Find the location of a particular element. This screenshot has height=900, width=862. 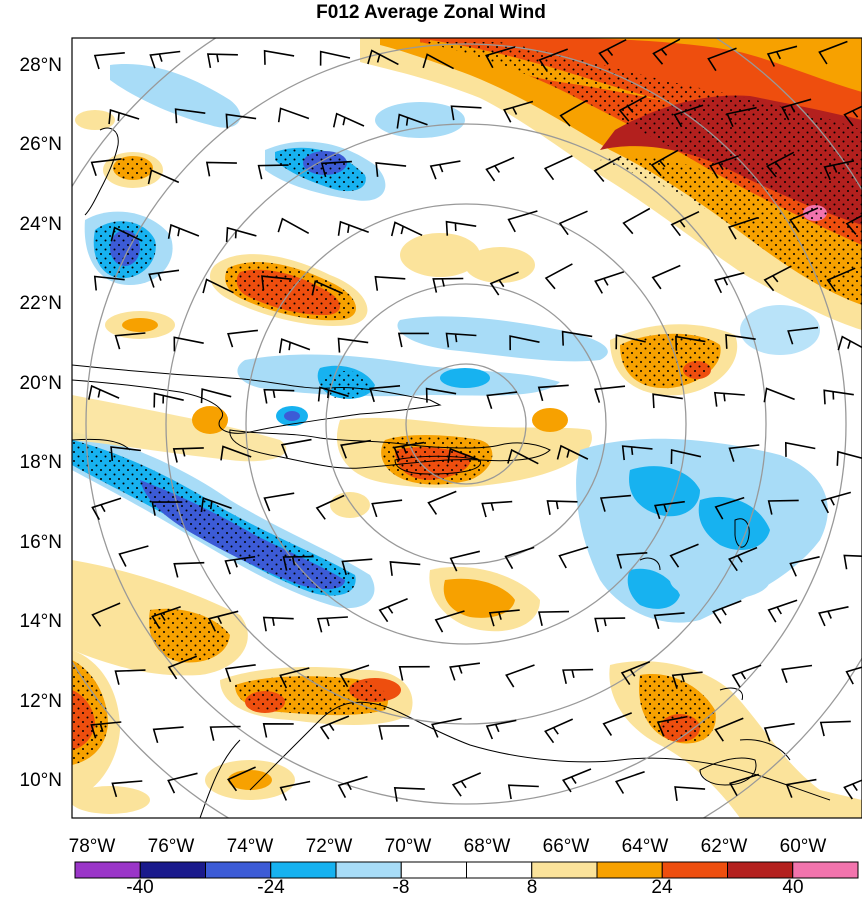

lon-label: 68°W is located at coordinates (487, 846).